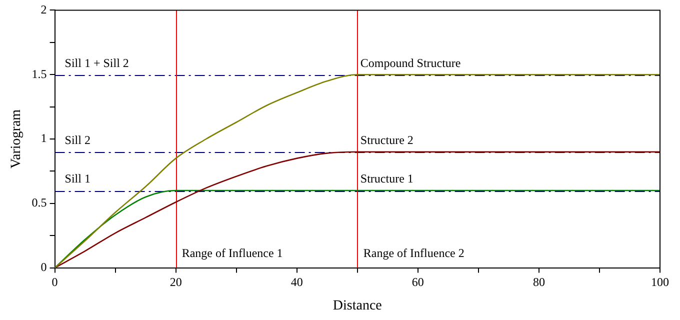  I want to click on y-tick-label: 1.5, so click(39, 73).